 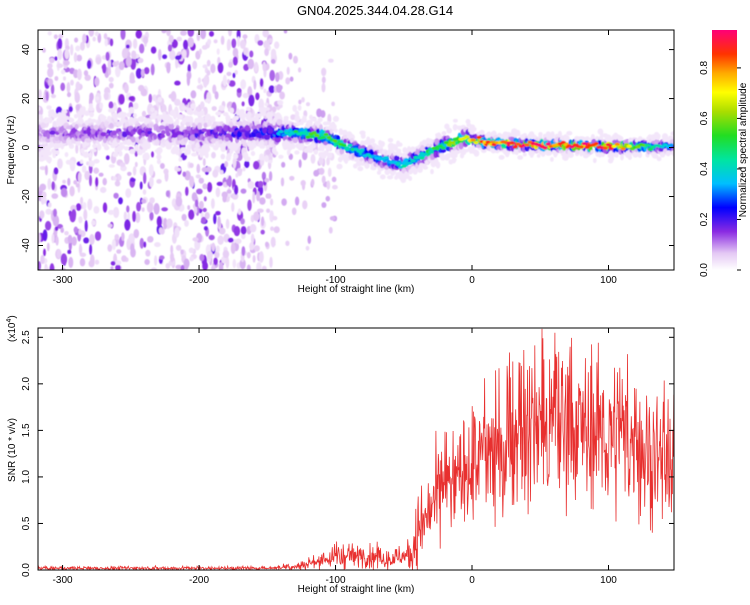 What do you see at coordinates (472, 280) in the screenshot?
I see `spectrogram-x-tick-label-3: 0` at bounding box center [472, 280].